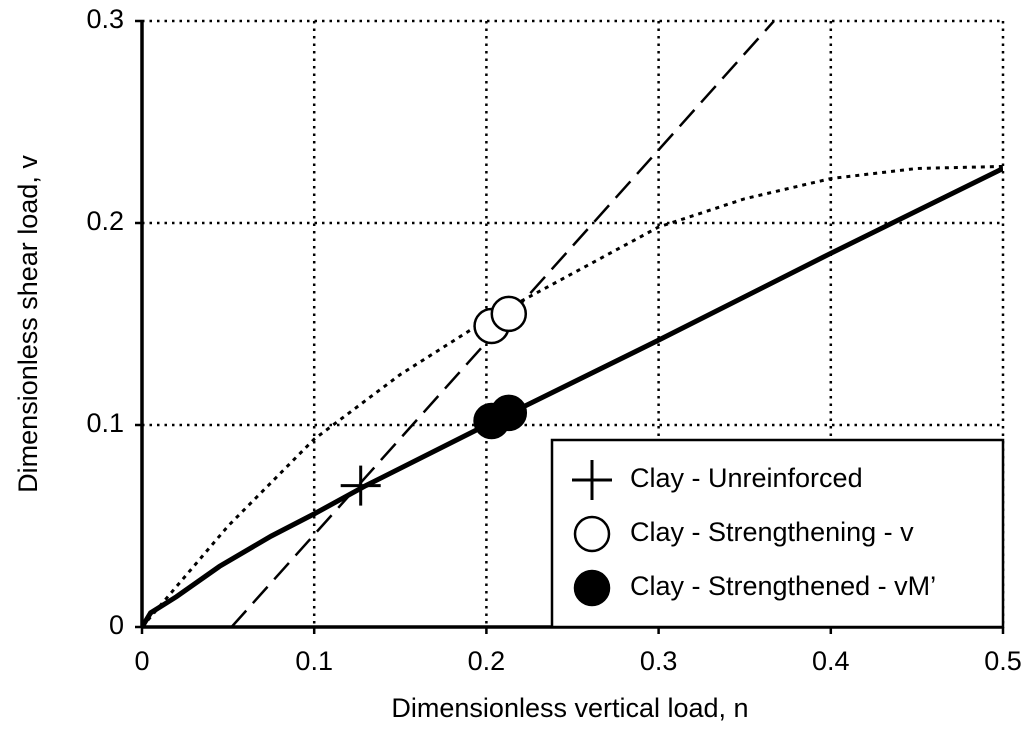  What do you see at coordinates (141, 661) in the screenshot?
I see `x-tick-label: 0` at bounding box center [141, 661].